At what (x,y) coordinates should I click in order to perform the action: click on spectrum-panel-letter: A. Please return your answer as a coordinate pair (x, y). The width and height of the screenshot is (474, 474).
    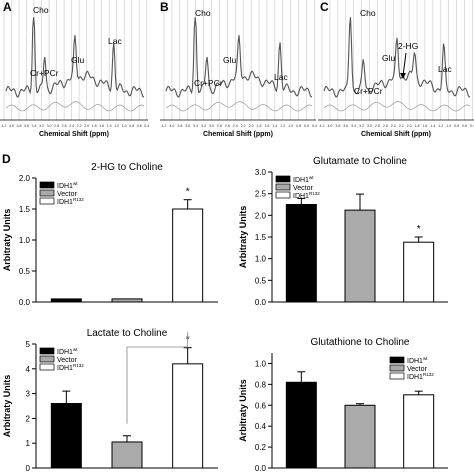
    Looking at the image, I should click on (7, 7).